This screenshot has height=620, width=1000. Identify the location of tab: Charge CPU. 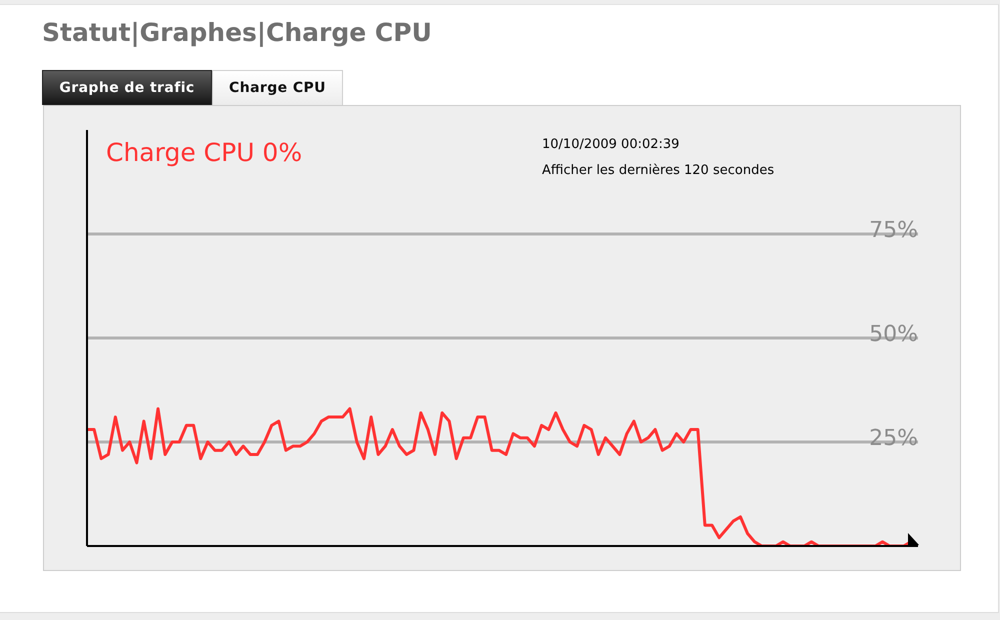
(277, 87).